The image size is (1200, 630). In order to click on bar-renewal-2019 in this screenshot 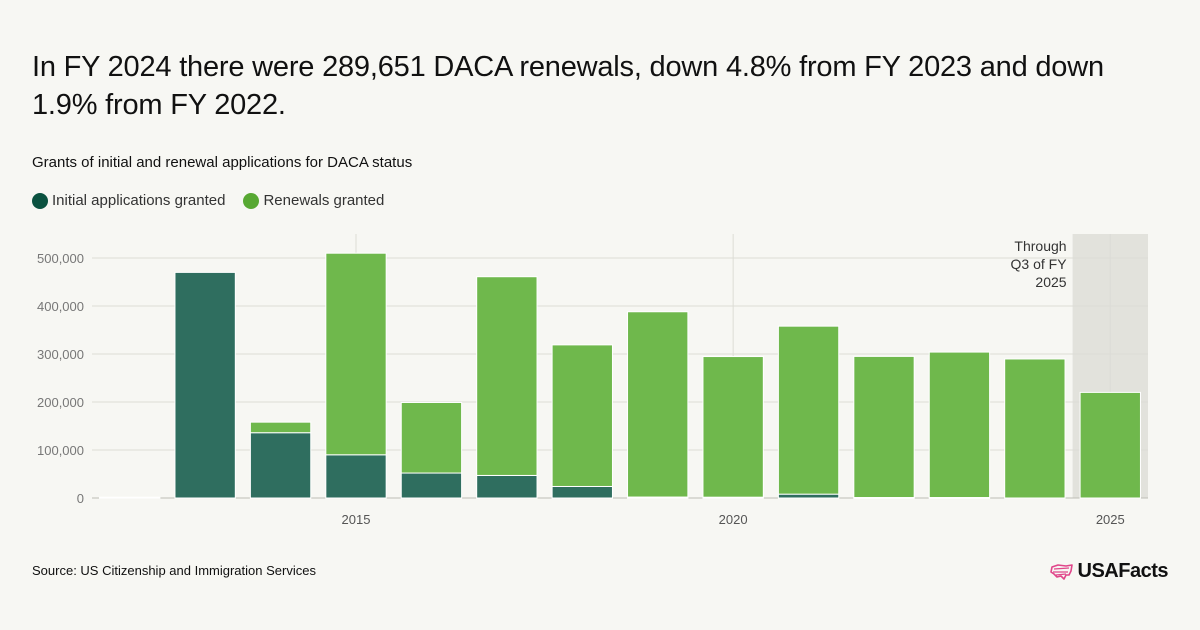, I will do `click(658, 404)`.